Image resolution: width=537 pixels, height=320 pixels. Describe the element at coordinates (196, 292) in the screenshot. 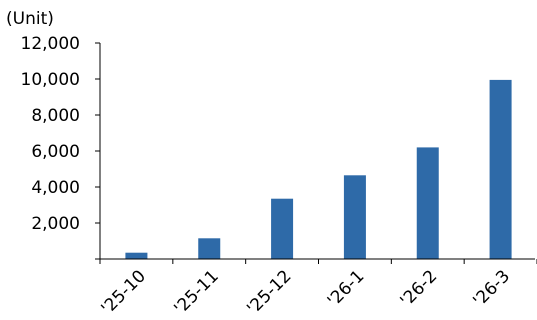

I see `x-tick-label: '25-11` at that location.